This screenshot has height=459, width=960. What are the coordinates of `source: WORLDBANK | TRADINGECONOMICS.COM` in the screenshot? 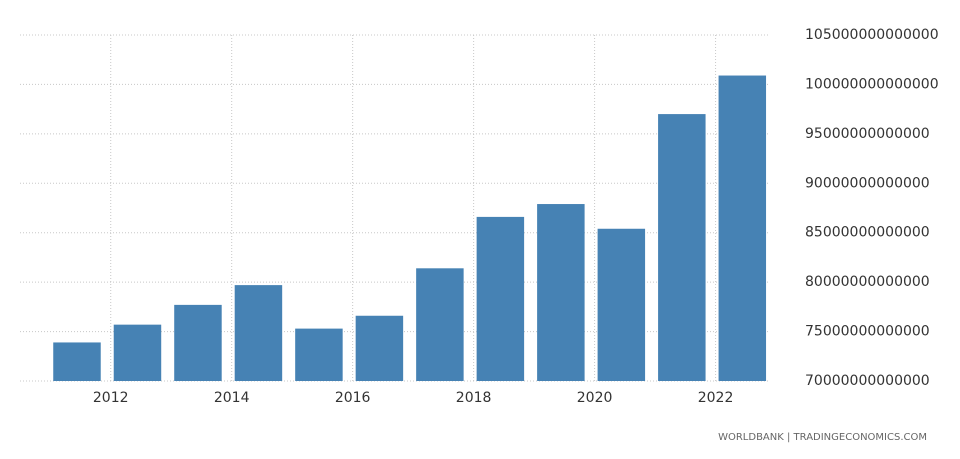 It's located at (822, 437).